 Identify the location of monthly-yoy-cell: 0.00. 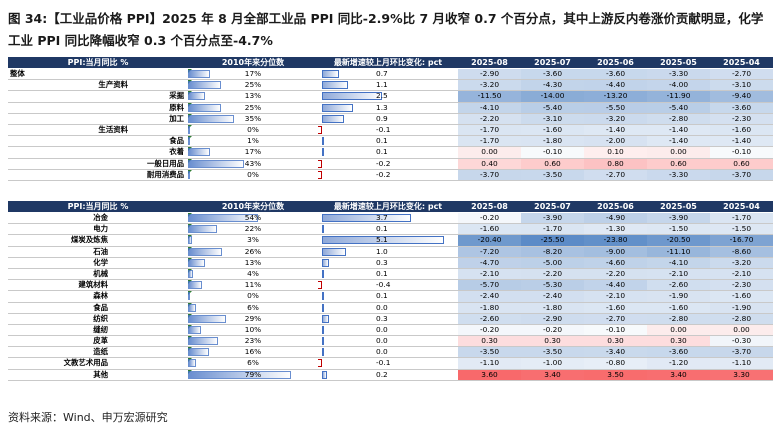
(489, 152).